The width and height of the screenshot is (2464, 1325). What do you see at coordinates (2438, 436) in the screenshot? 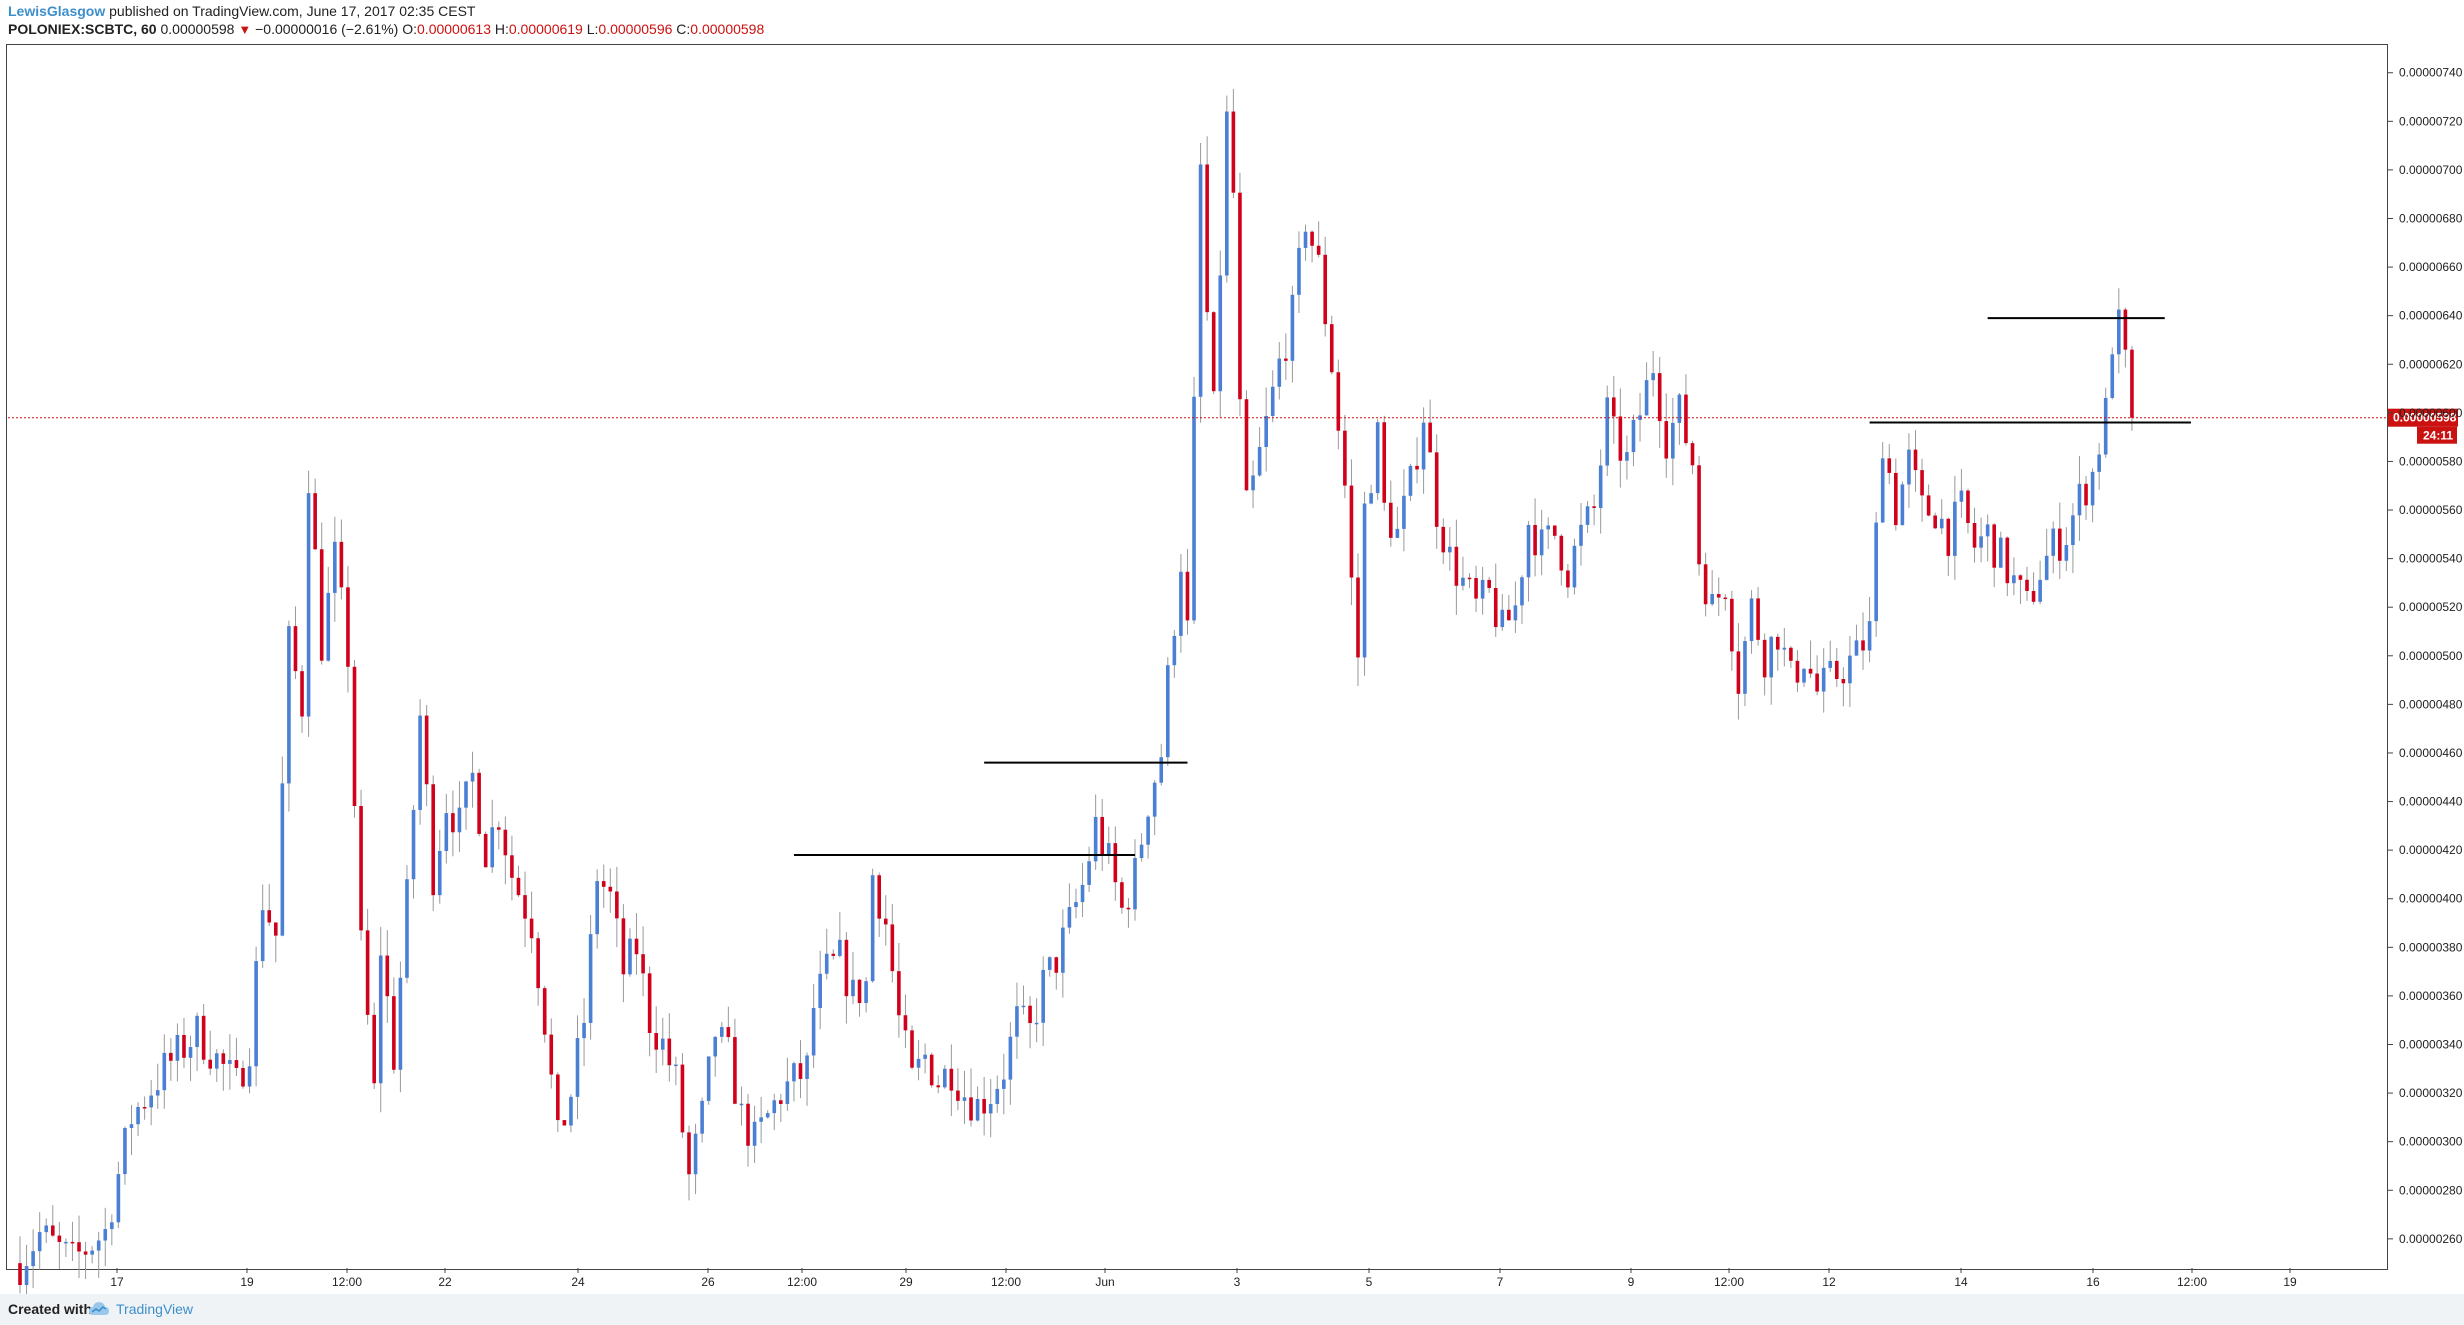
I see `countdown-label: 24:11` at bounding box center [2438, 436].